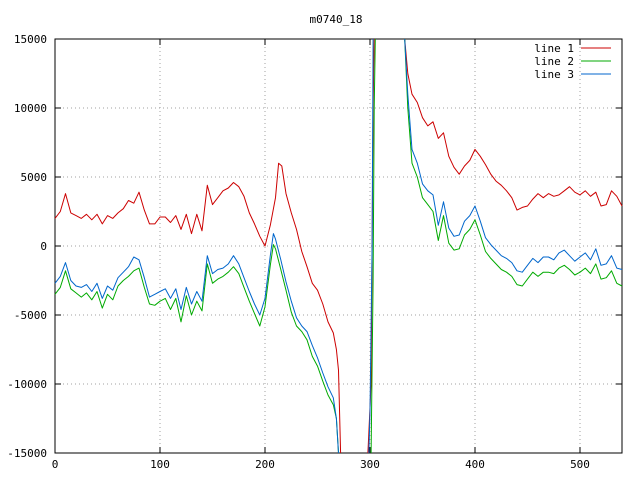 The height and width of the screenshot is (480, 640). What do you see at coordinates (30, 108) in the screenshot?
I see `y-tick-label: 10000` at bounding box center [30, 108].